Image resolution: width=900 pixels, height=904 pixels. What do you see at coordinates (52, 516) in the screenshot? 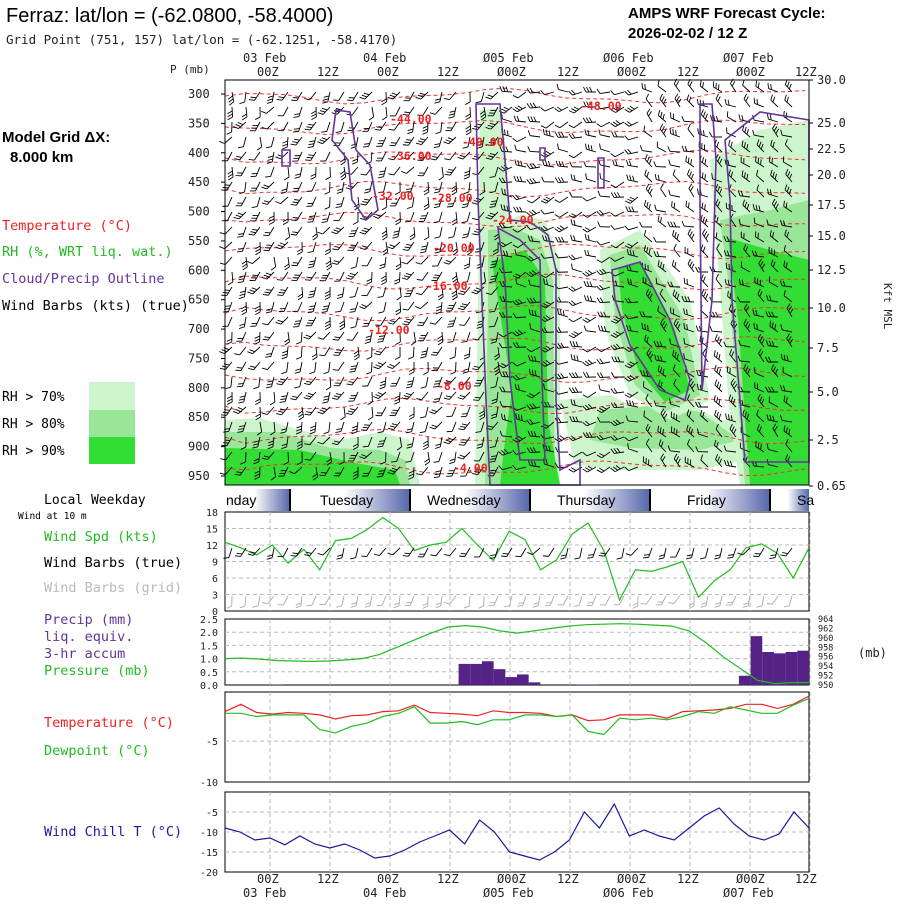
I see `wind-at-label: Wind at 10 m` at bounding box center [52, 516].